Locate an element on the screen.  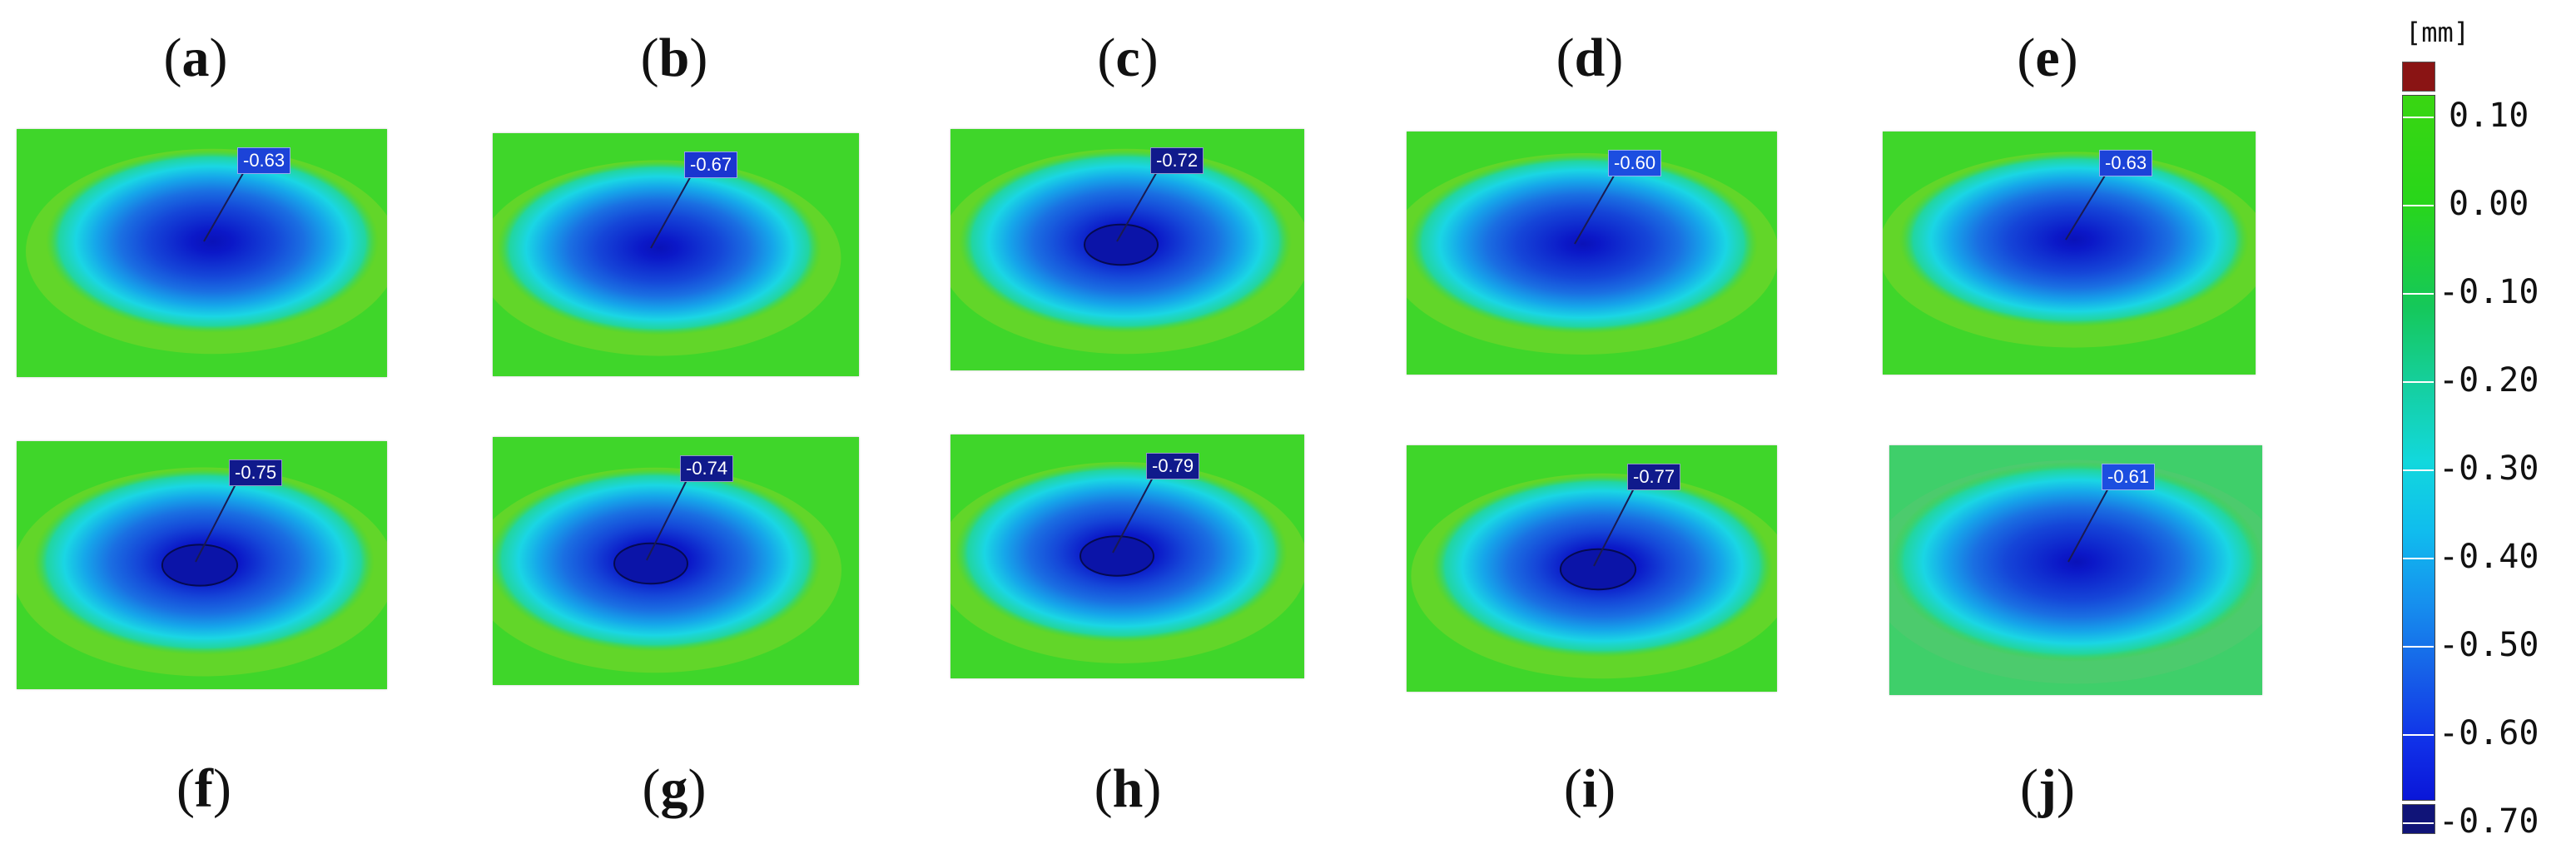
panel-label-j: (j) is located at coordinates (2047, 788).